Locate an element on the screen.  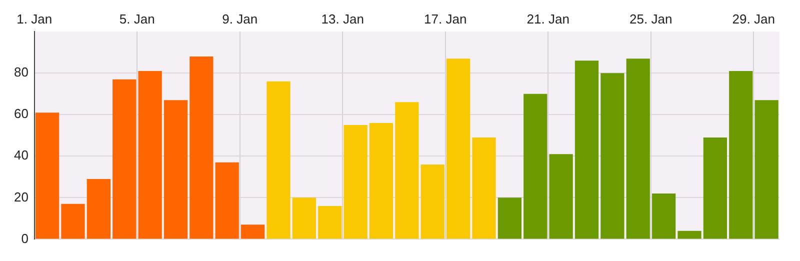
y-tick-label: 40 is located at coordinates (21, 155).